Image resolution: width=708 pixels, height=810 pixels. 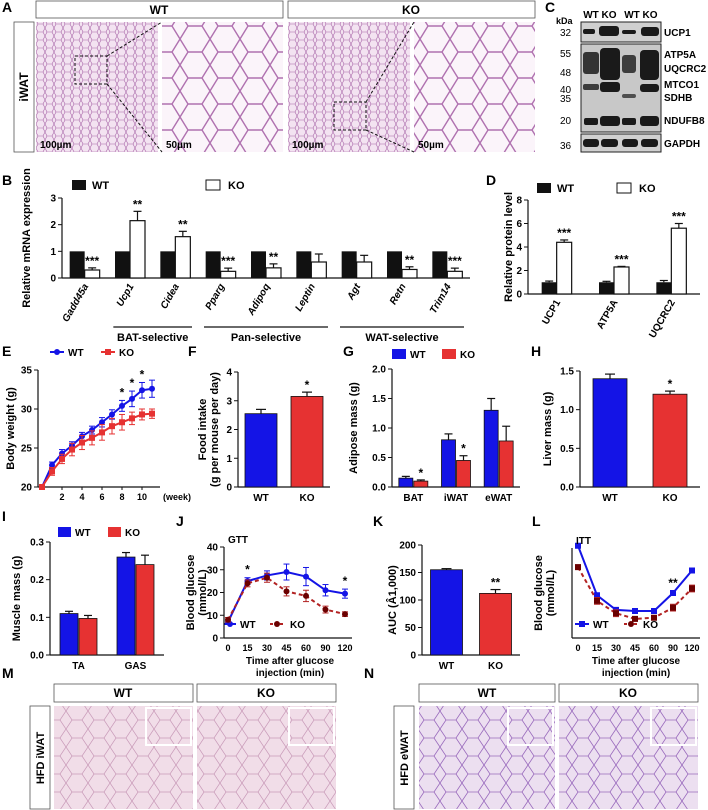 I want to click on panel-letter: H, so click(x=536, y=351).